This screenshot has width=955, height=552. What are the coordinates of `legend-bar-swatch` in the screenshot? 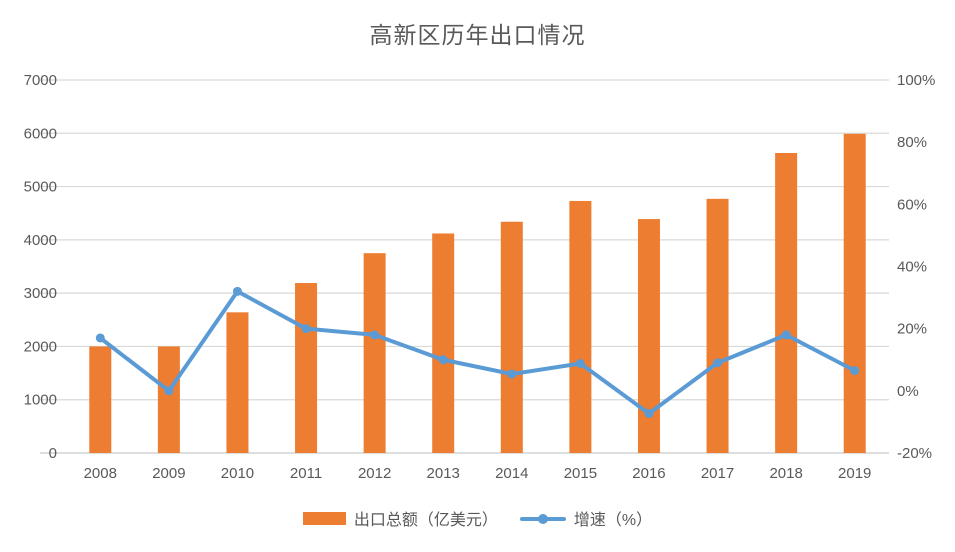 It's located at (324, 518).